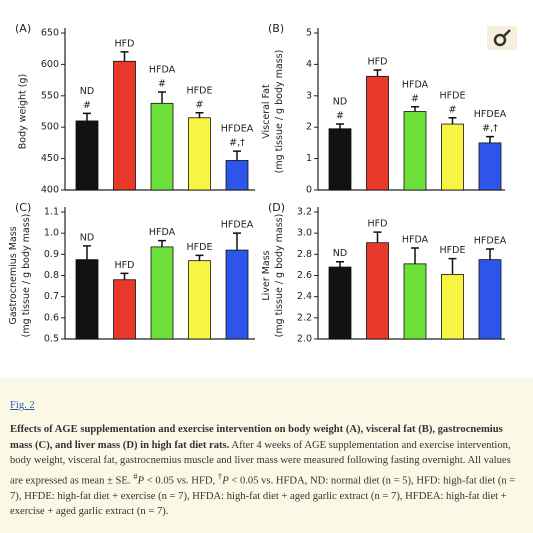 The height and width of the screenshot is (533, 533). Describe the element at coordinates (50, 64) in the screenshot. I see `y-tick-label: 600` at that location.